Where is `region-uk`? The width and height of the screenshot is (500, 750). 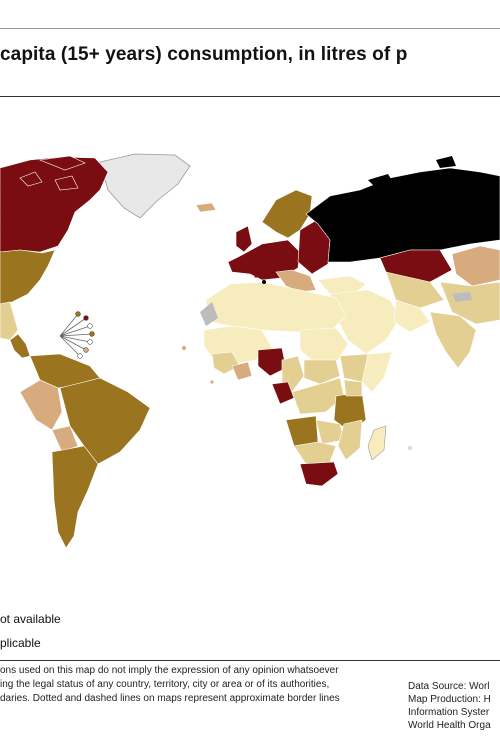 region-uk is located at coordinates (244, 239).